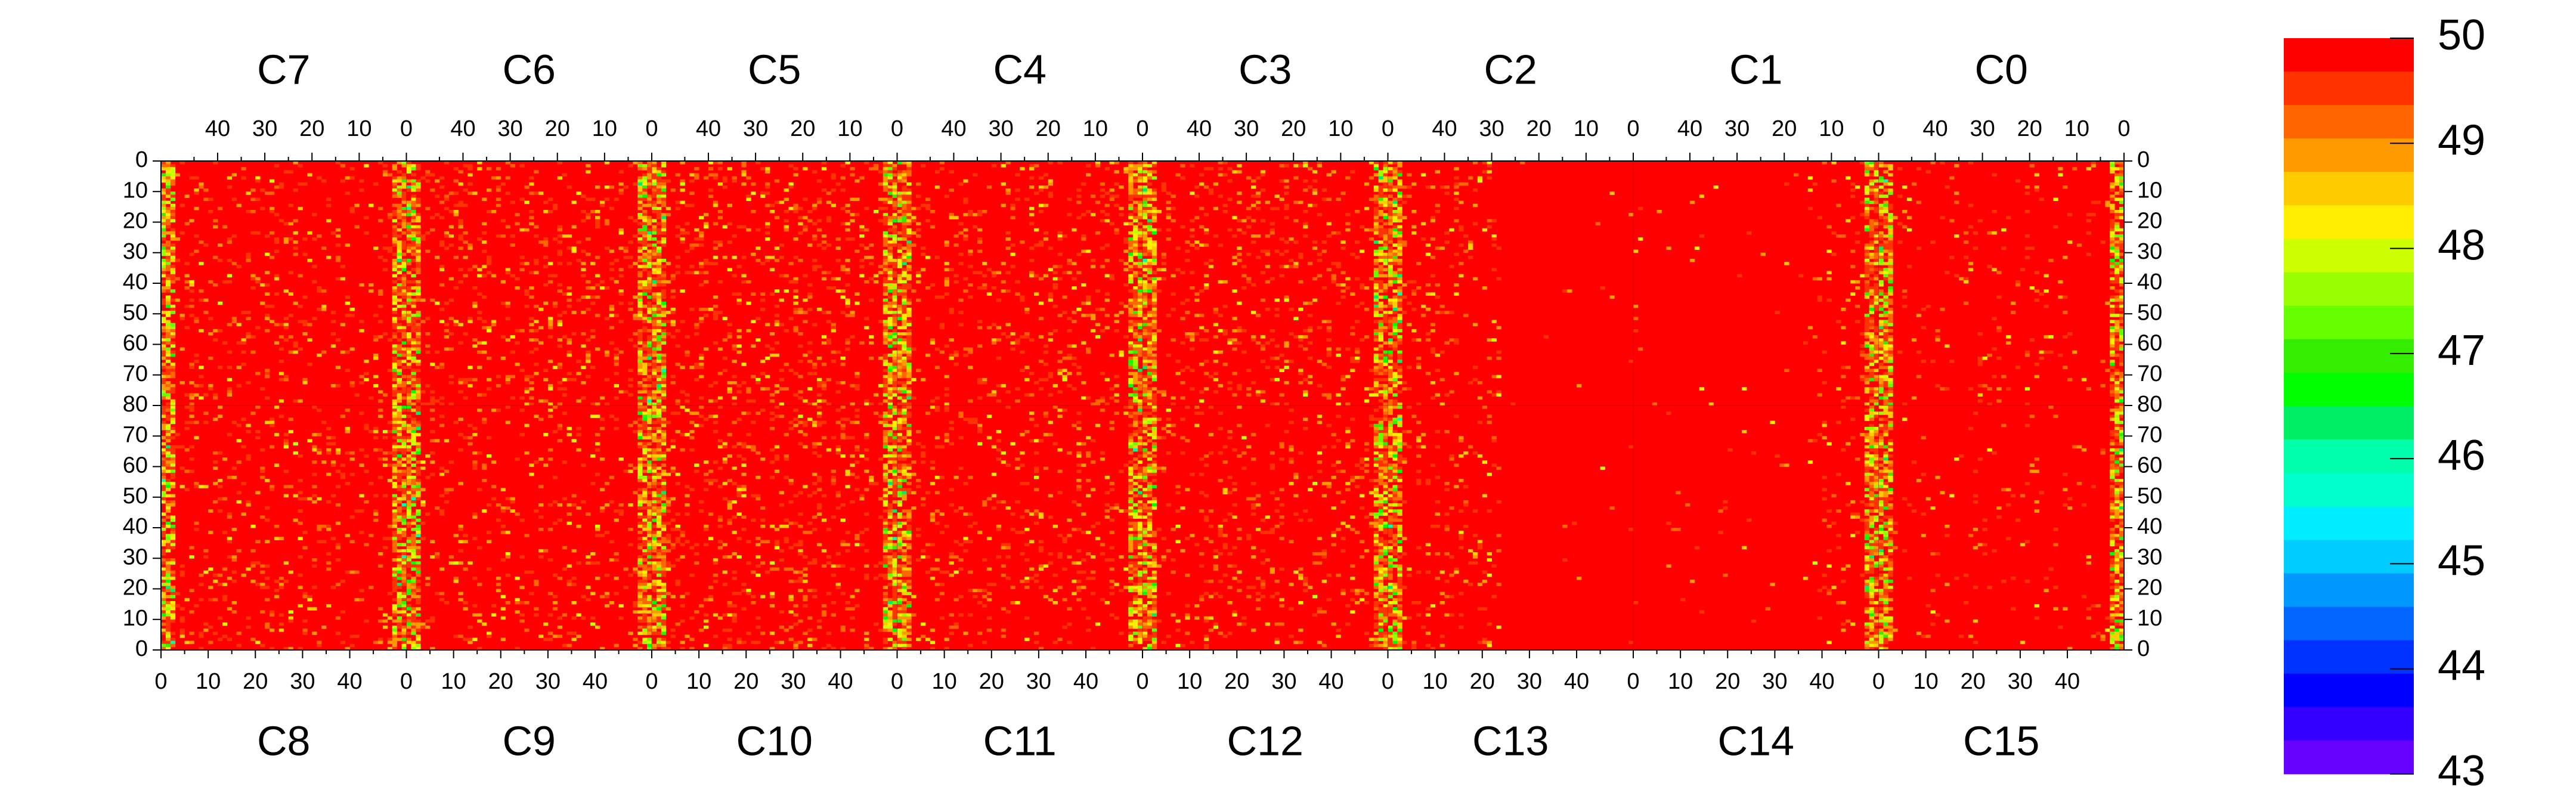 This screenshot has height=805, width=2576. What do you see at coordinates (1576, 682) in the screenshot?
I see `bottom-col-tick-label: 40` at bounding box center [1576, 682].